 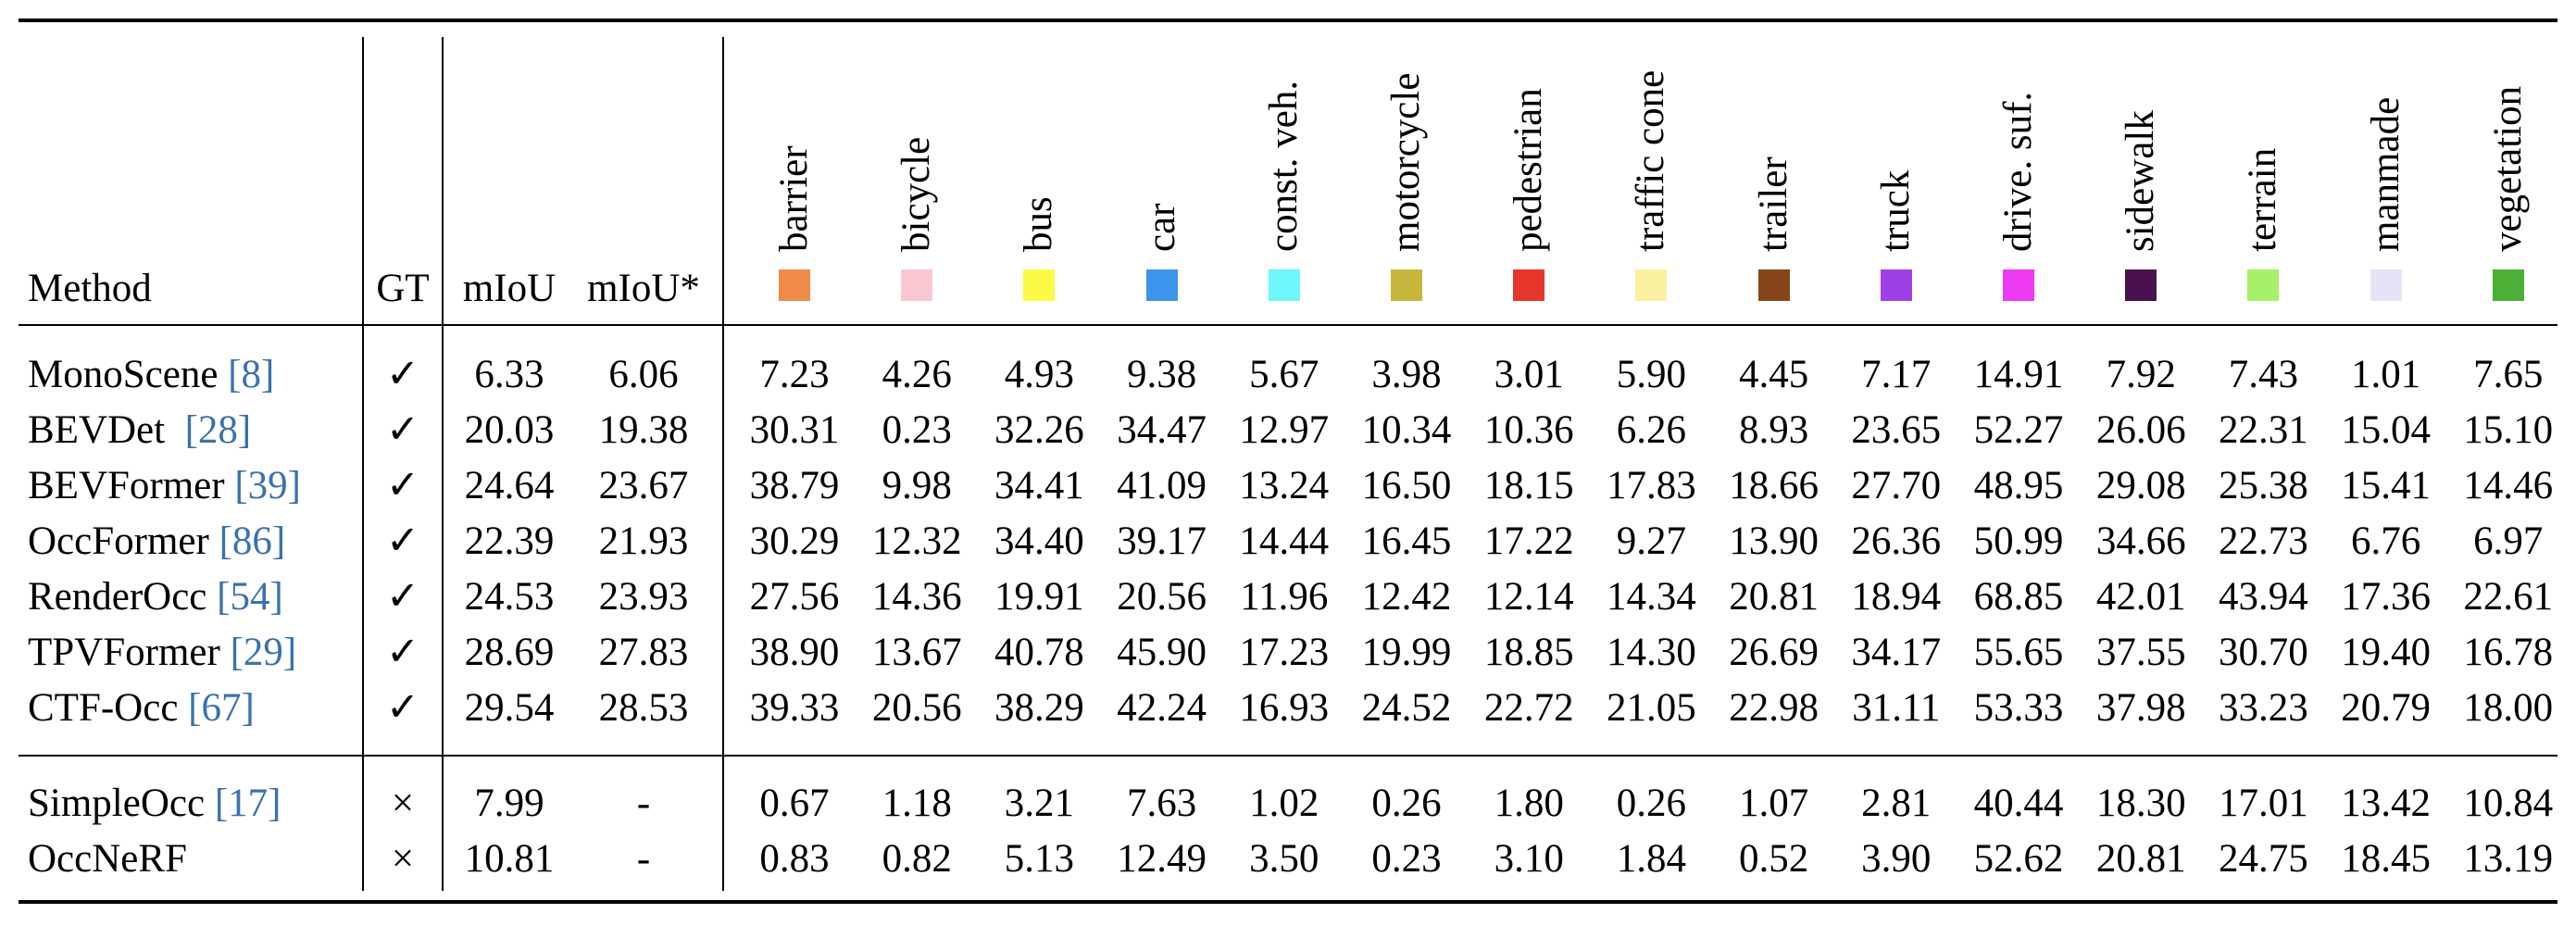 I want to click on class-iou-value: 14.46, so click(x=2508, y=485).